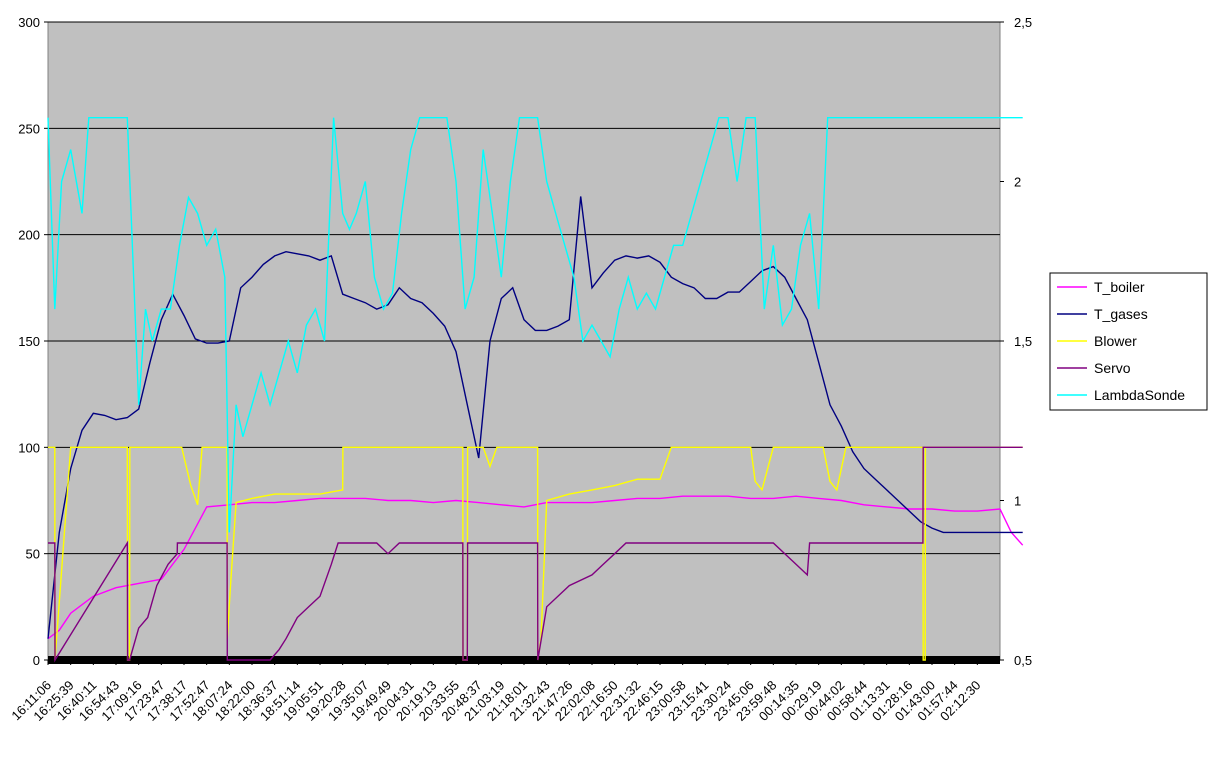 This screenshot has height=761, width=1211. I want to click on legend-label: LambdaSonde, so click(1139, 395).